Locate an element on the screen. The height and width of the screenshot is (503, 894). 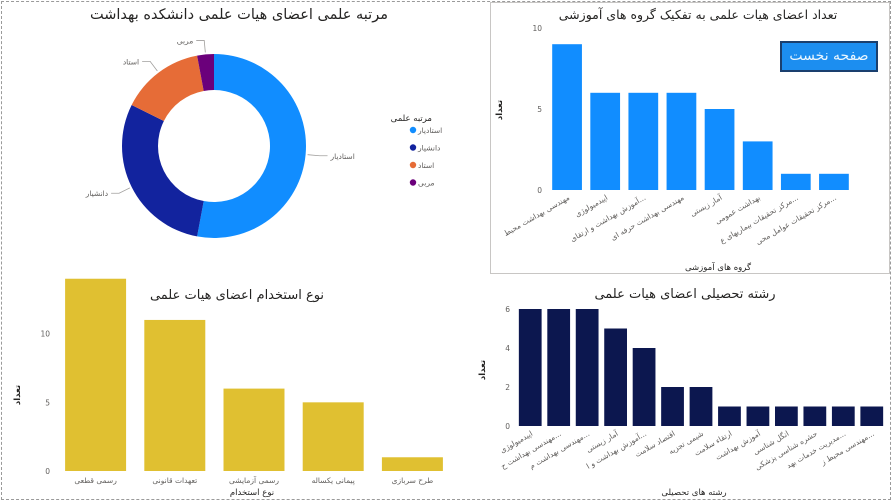
x-tick-label: تعهدات قانونی is located at coordinates (174, 480).